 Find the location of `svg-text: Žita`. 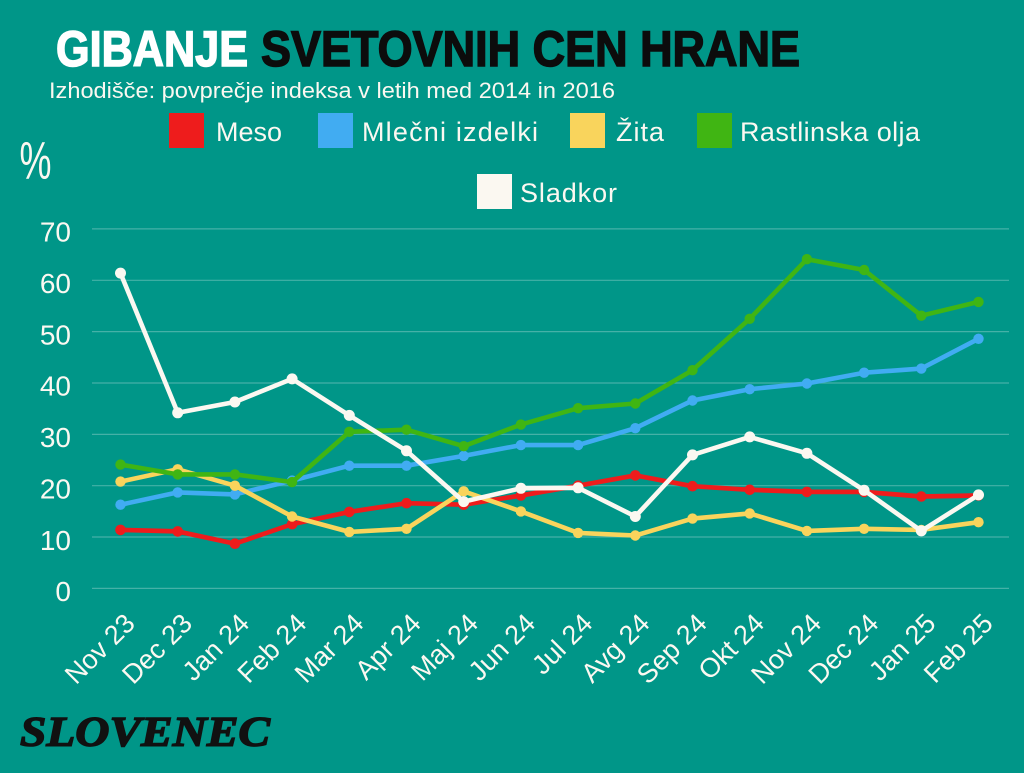

svg-text: Žita is located at coordinates (640, 131).